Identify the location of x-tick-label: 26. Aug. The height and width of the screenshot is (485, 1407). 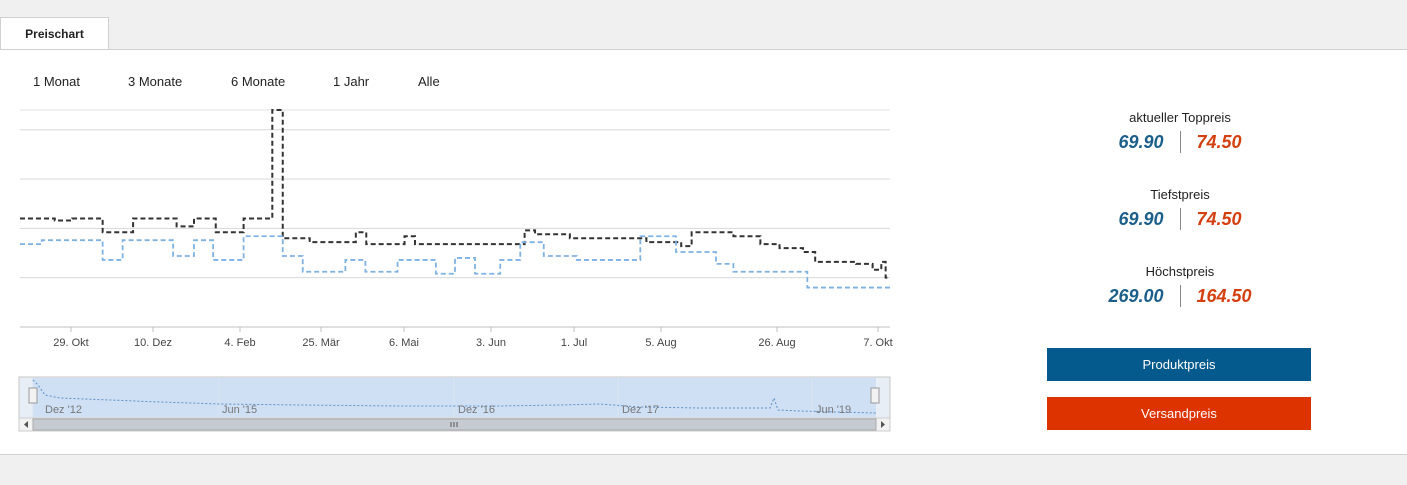
(776, 343).